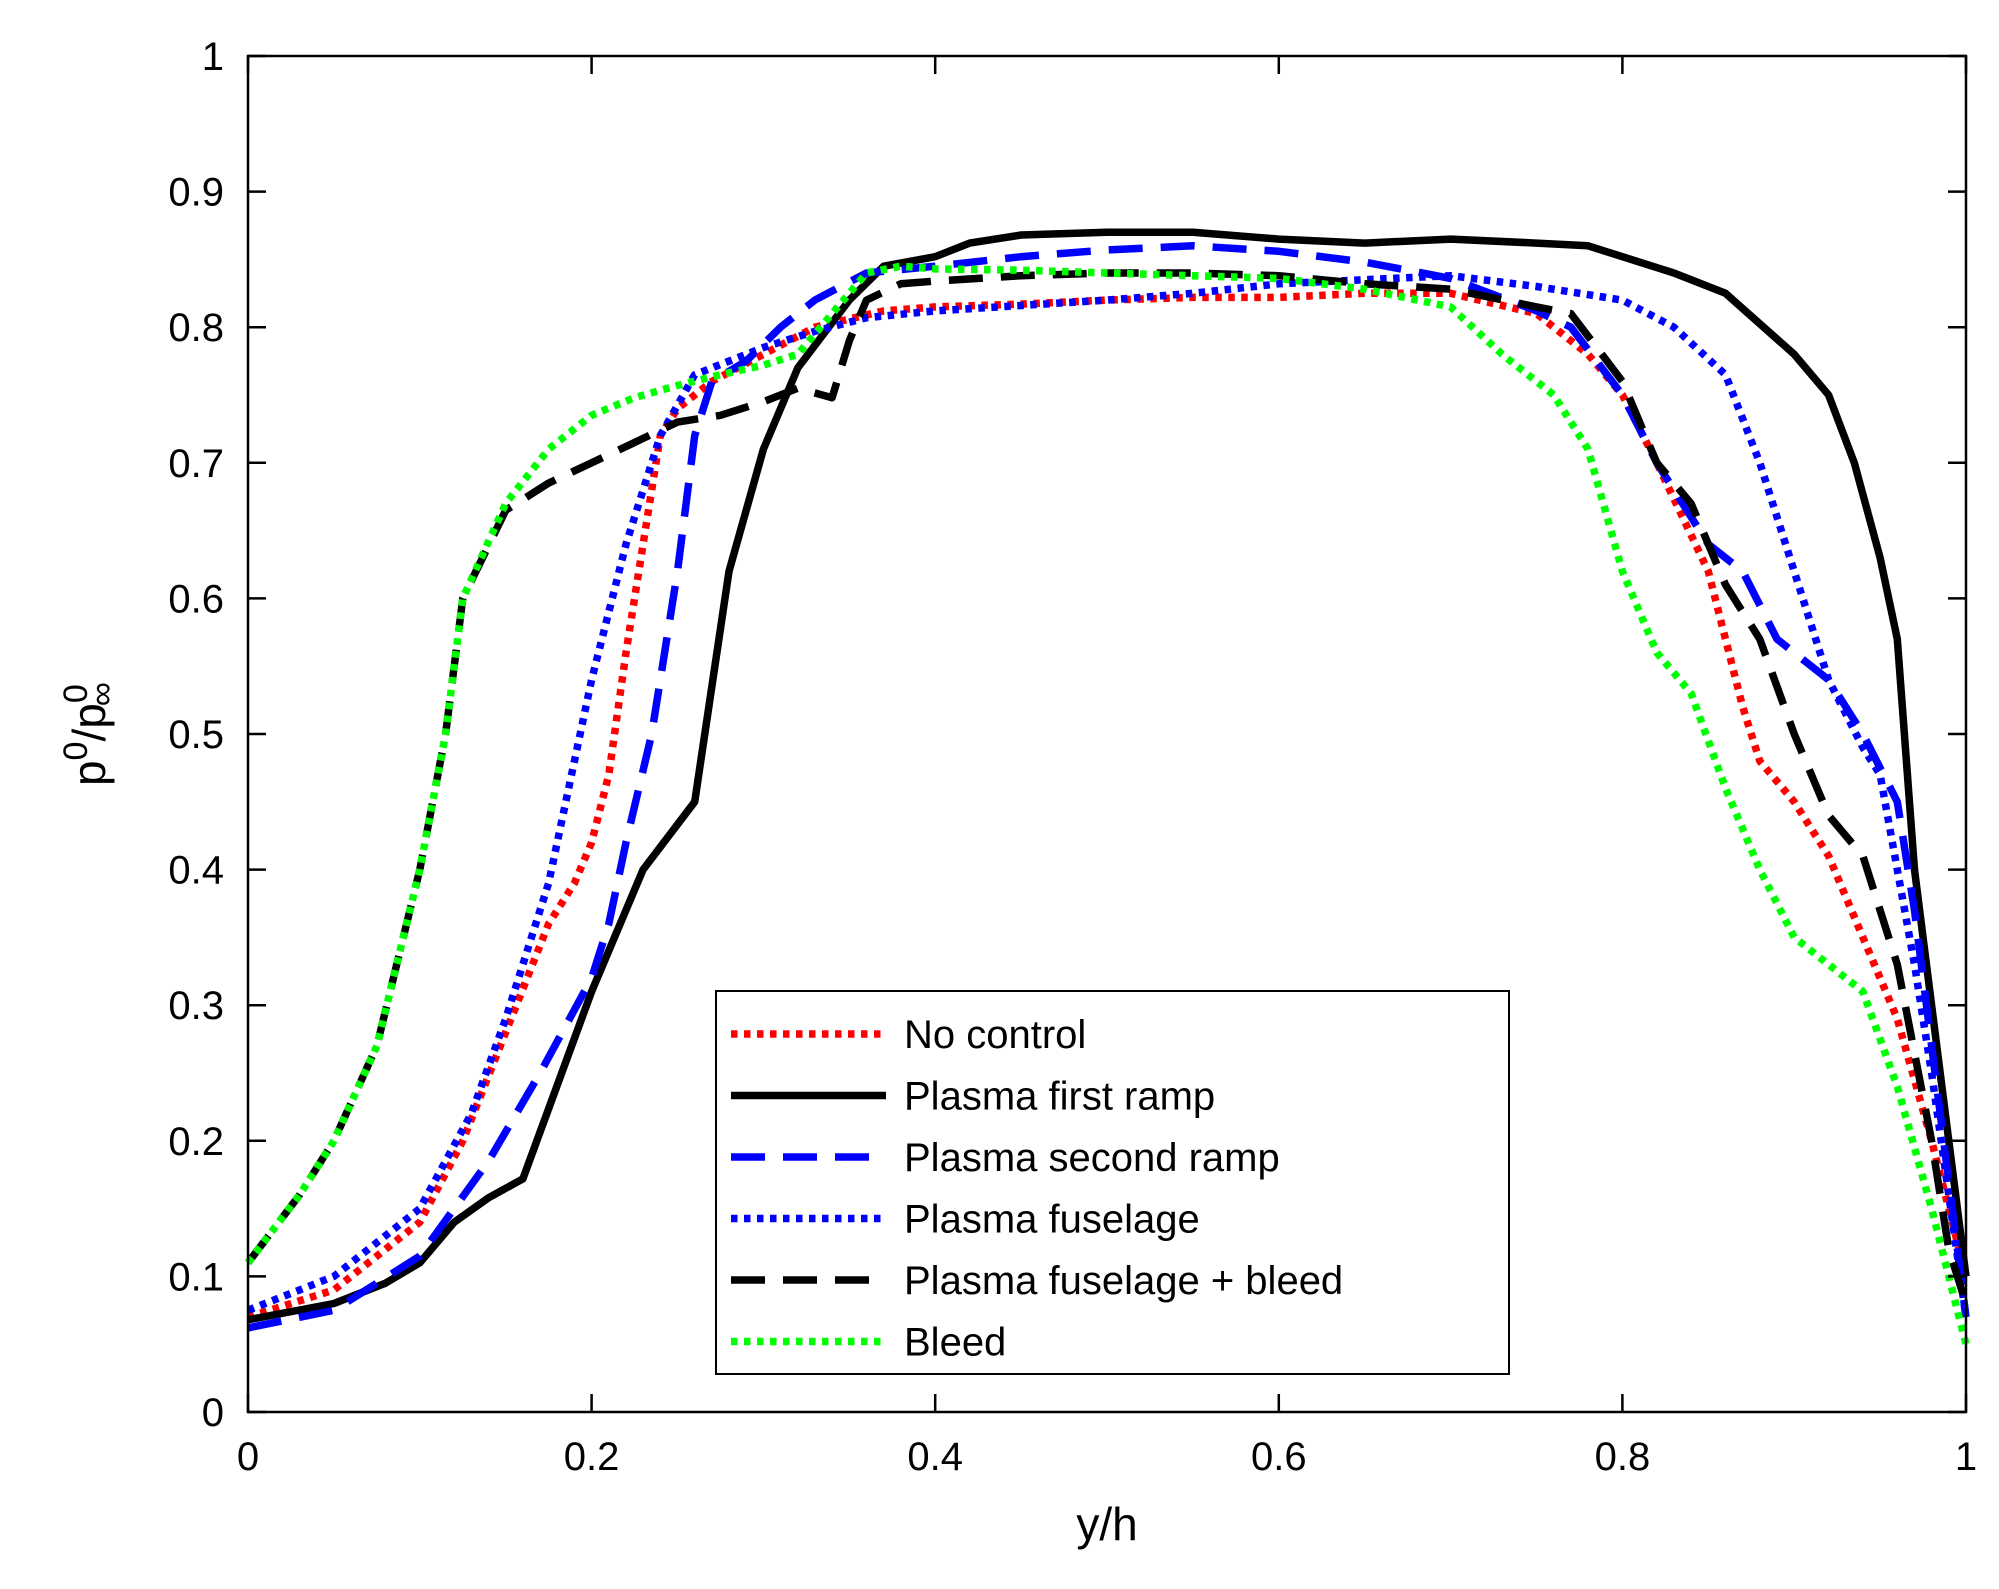 The height and width of the screenshot is (1589, 1999). Describe the element at coordinates (1966, 1457) in the screenshot. I see `x-tick-label: 1` at that location.